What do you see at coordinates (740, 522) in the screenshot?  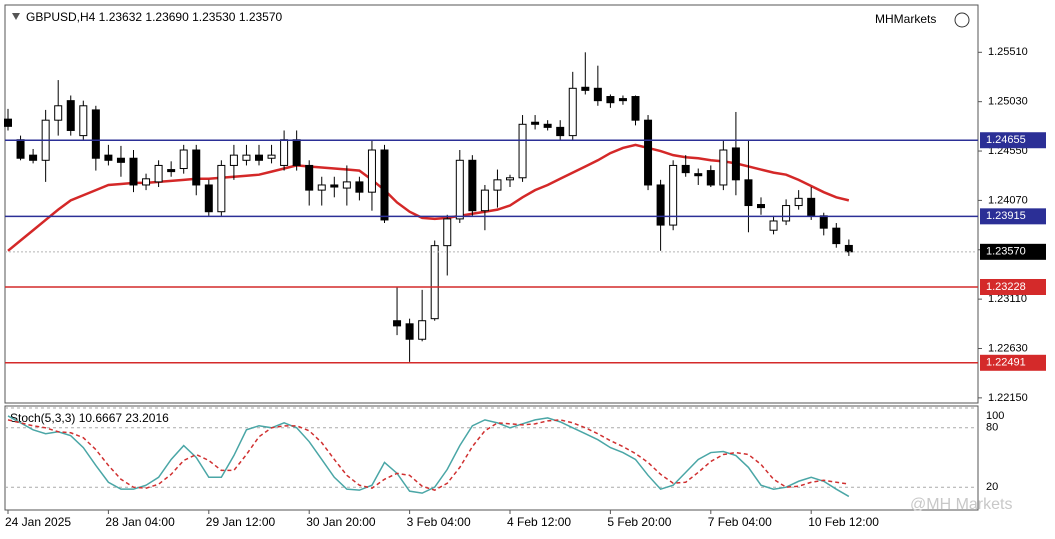 I see `x-tick-label: 7 Feb 04:00` at bounding box center [740, 522].